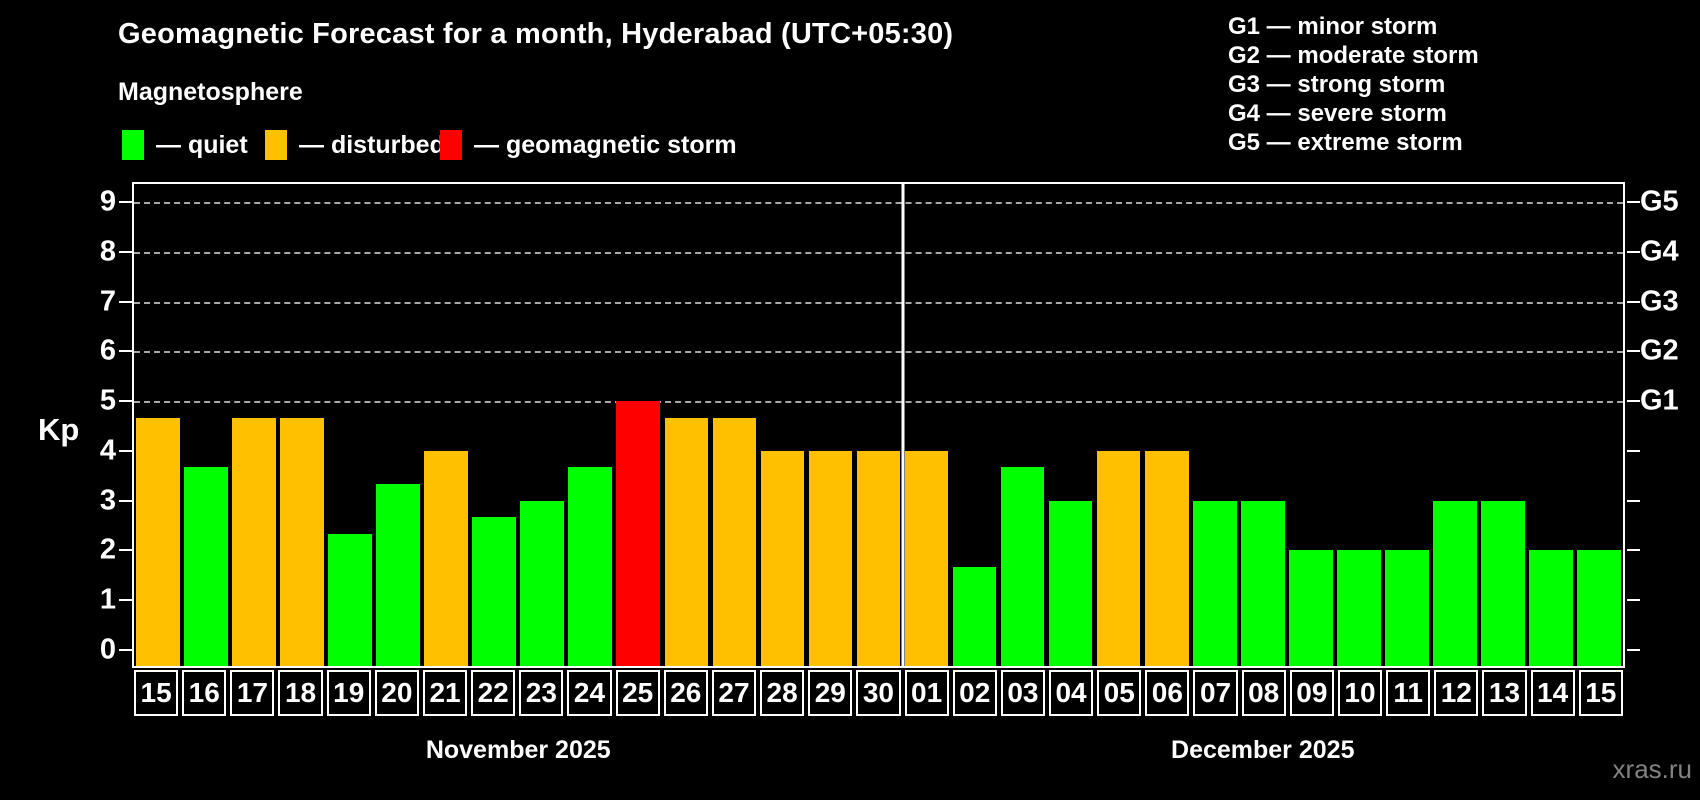 The width and height of the screenshot is (1700, 800). I want to click on y-tick-label-7: 7, so click(107, 301).